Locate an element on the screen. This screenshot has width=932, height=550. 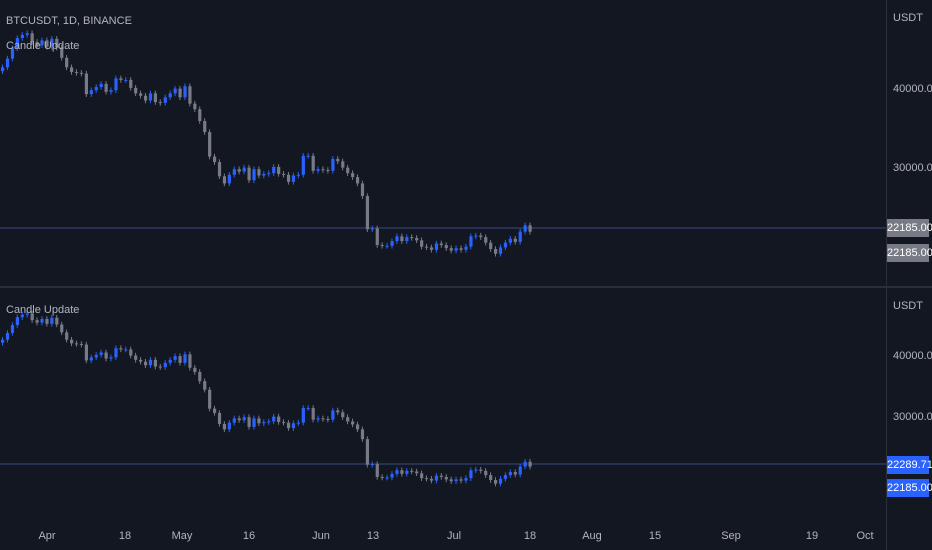
pane-separator is located at coordinates (466, 287).